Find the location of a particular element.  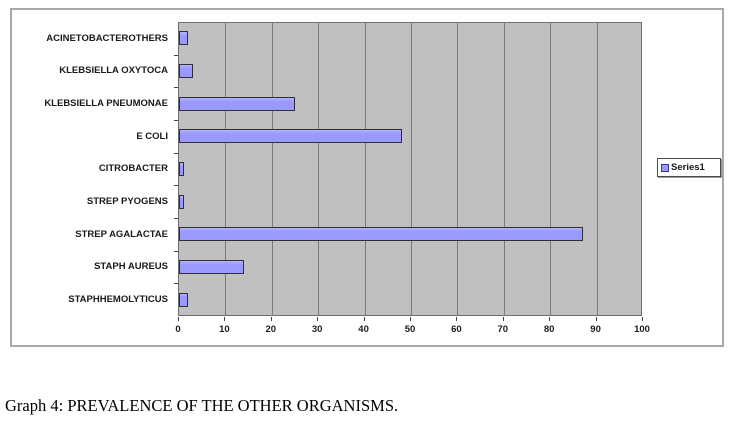

bar-klebsiella-pneumonae is located at coordinates (237, 103).